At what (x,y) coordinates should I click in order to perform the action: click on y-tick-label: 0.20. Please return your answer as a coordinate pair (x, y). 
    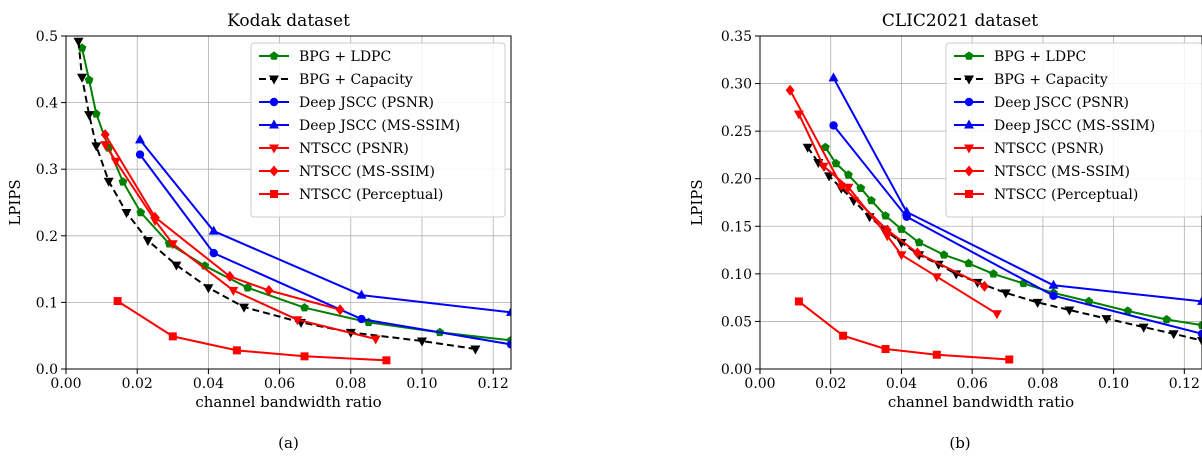
    Looking at the image, I should click on (736, 180).